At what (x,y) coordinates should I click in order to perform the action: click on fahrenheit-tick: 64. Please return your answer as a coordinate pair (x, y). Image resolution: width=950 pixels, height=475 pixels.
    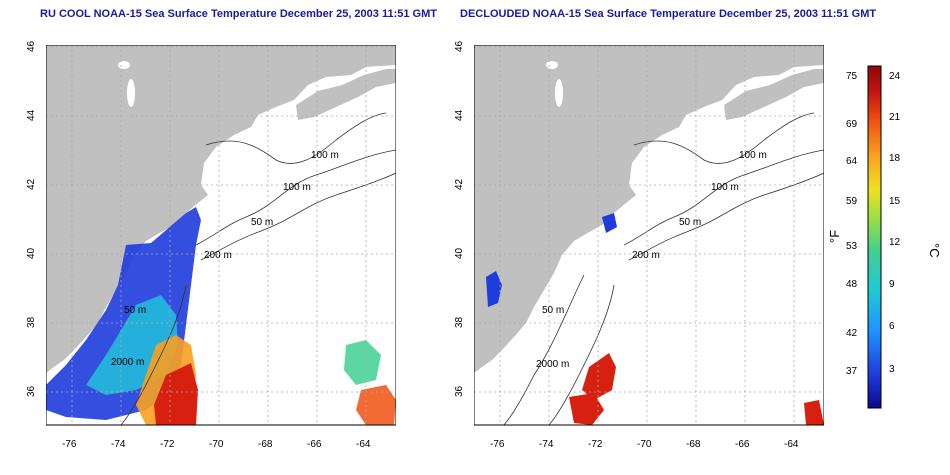
    Looking at the image, I should click on (852, 161).